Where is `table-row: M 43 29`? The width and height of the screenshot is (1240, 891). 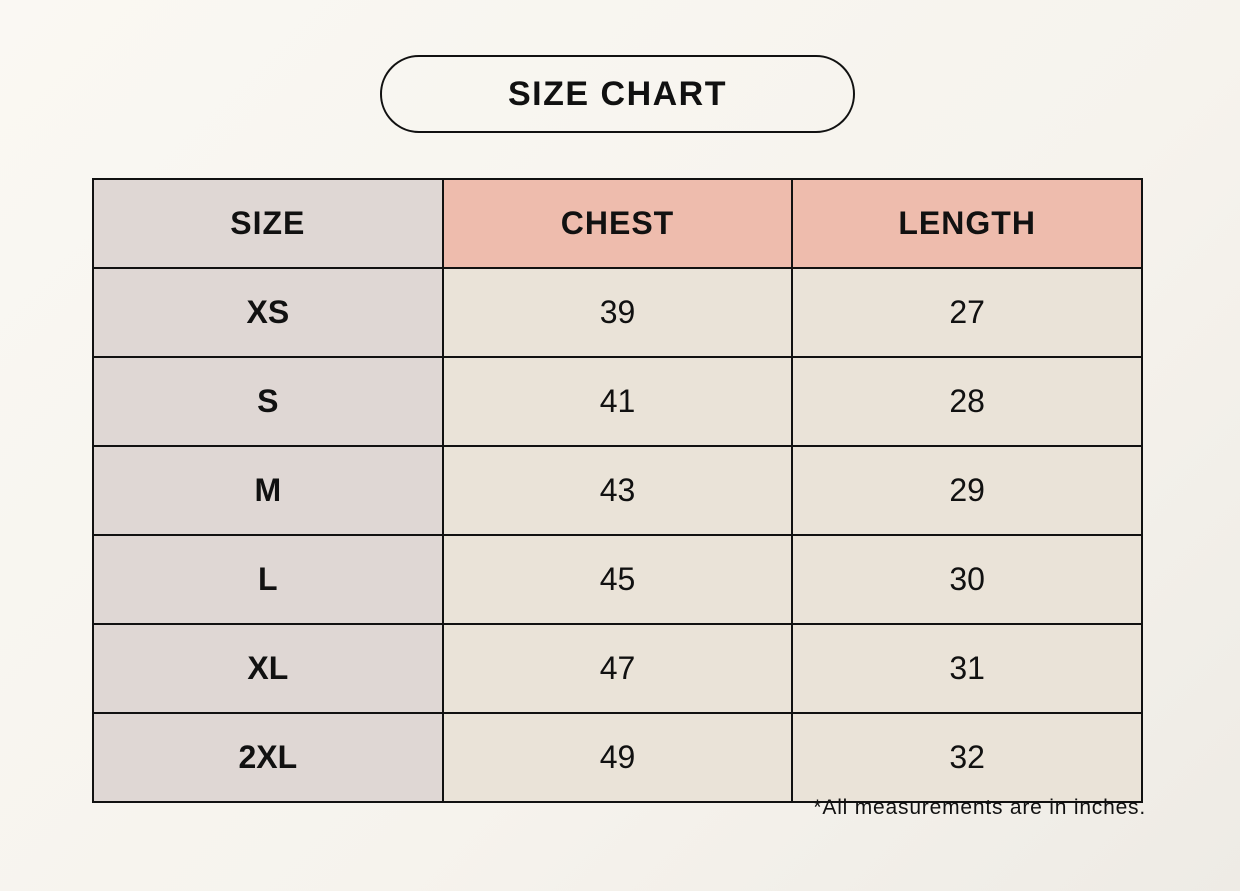
table-row: M 43 29 is located at coordinates (617, 490).